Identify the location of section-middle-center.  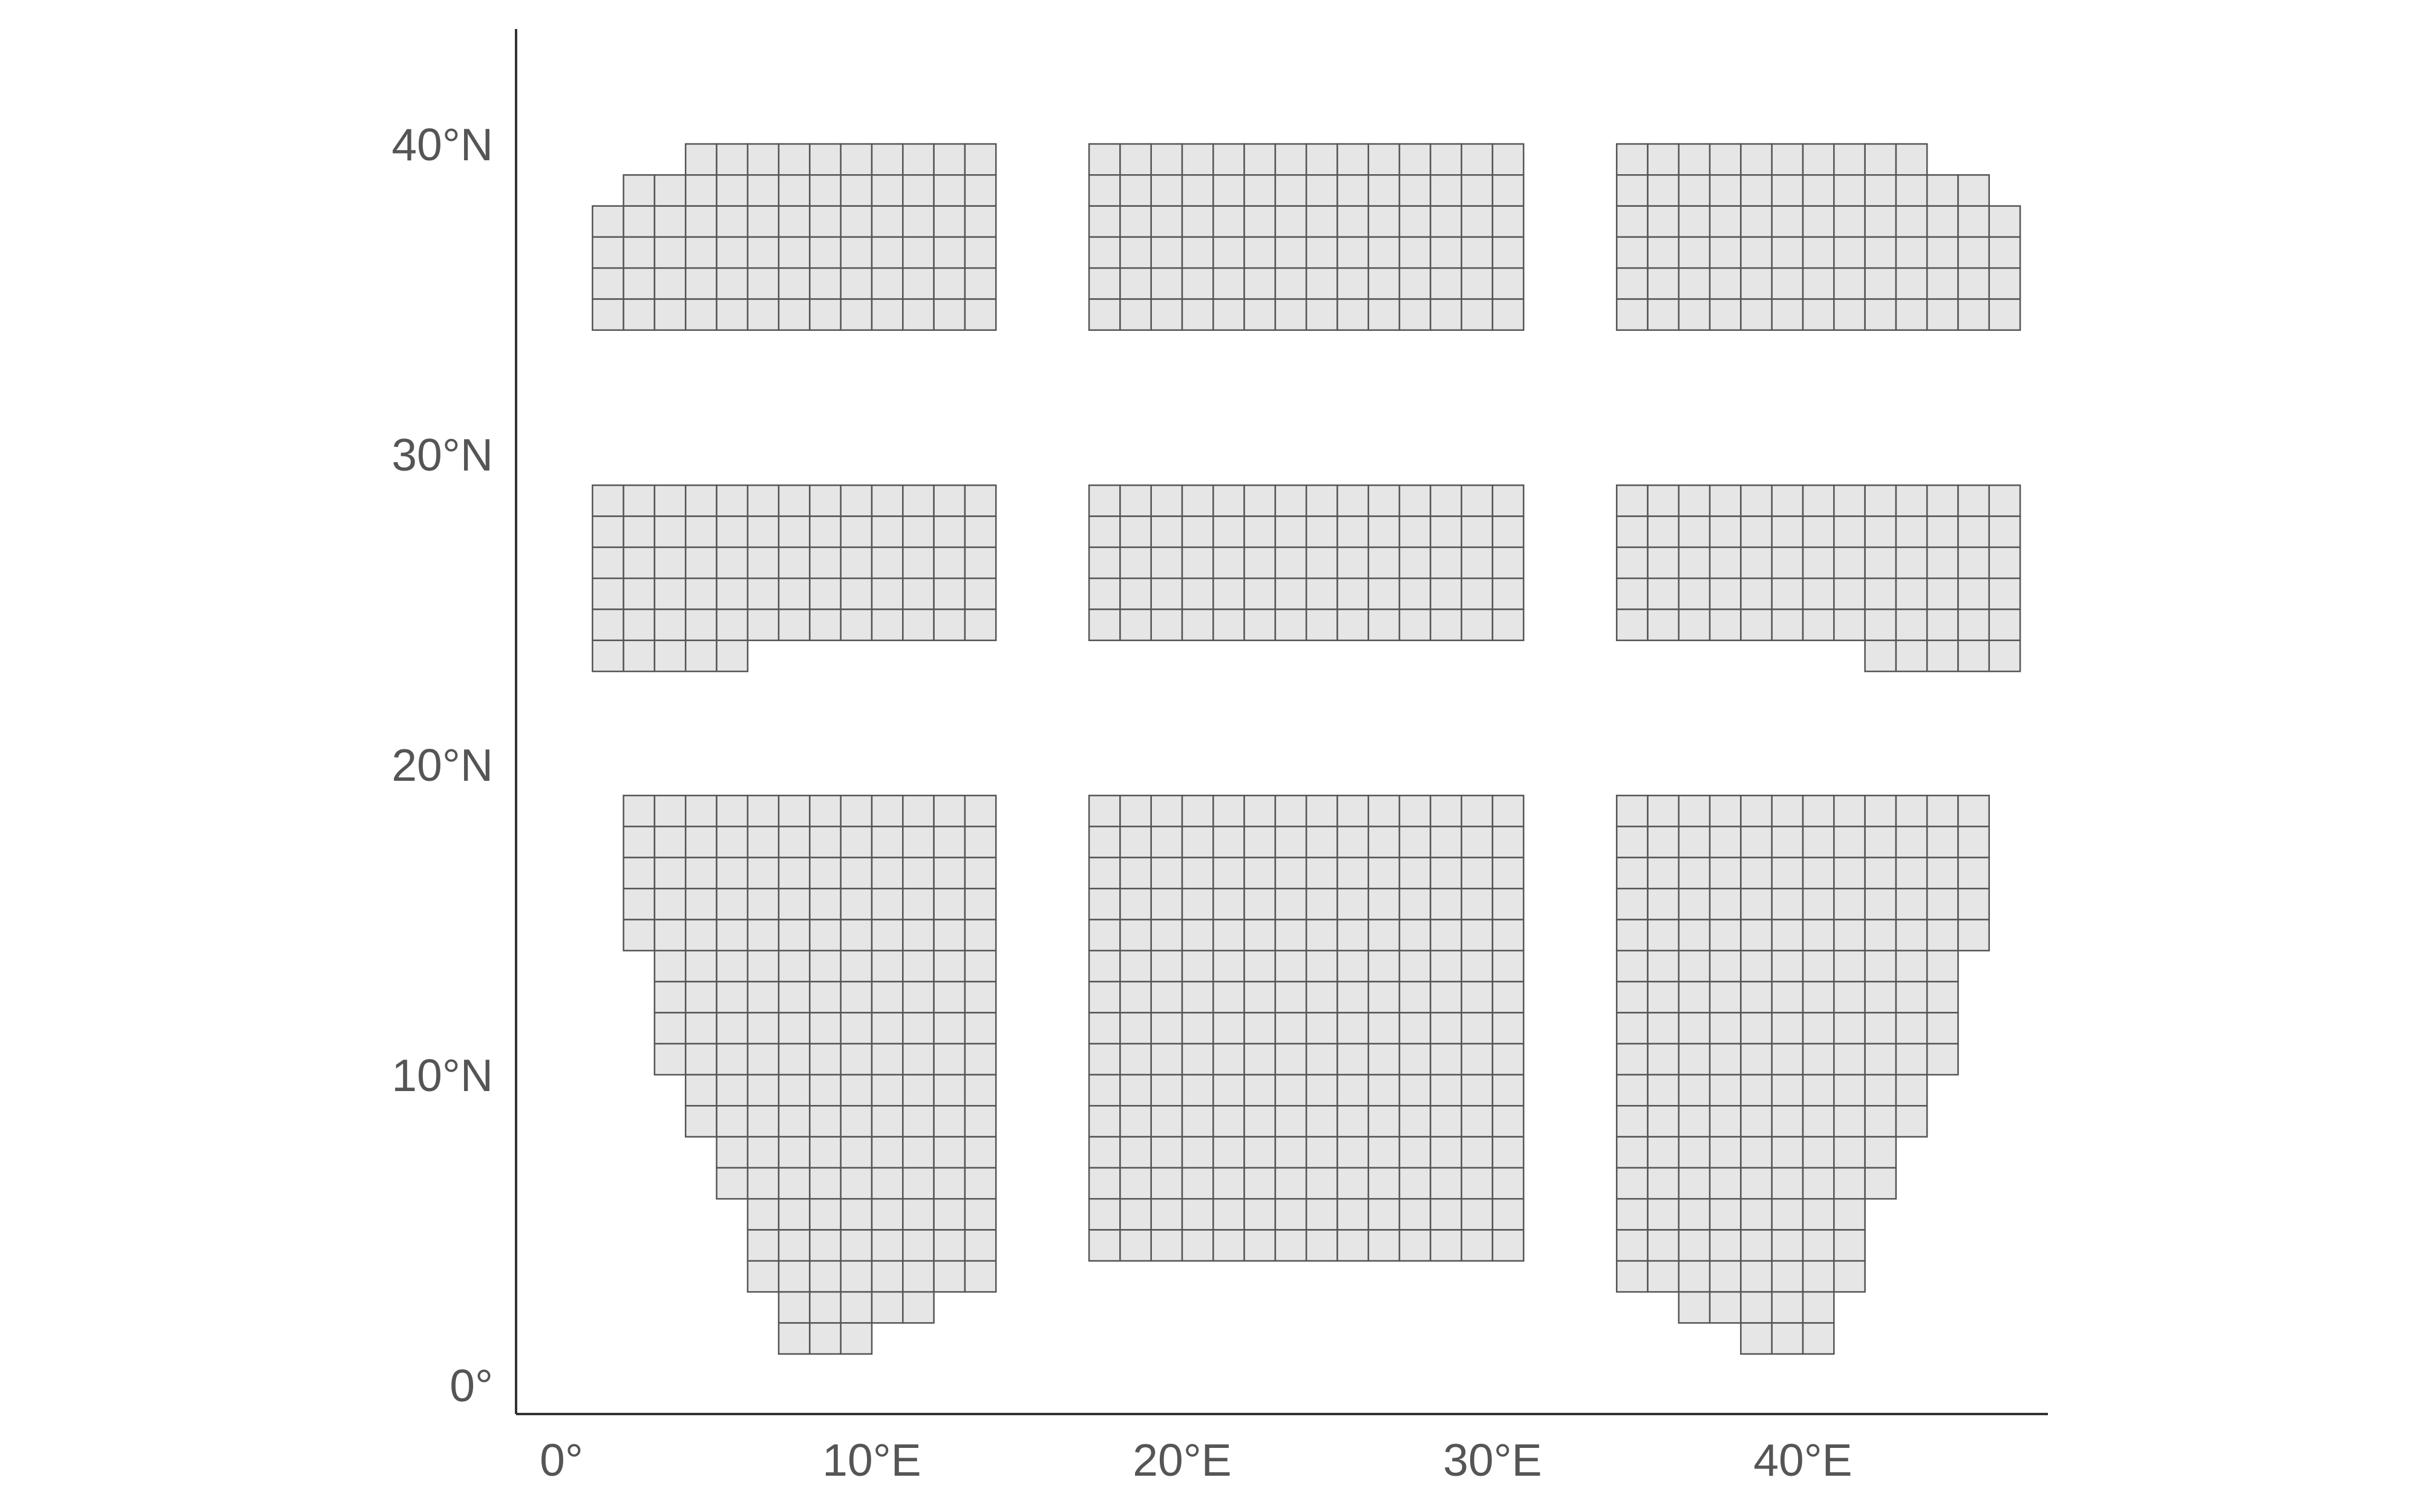
(1306, 563).